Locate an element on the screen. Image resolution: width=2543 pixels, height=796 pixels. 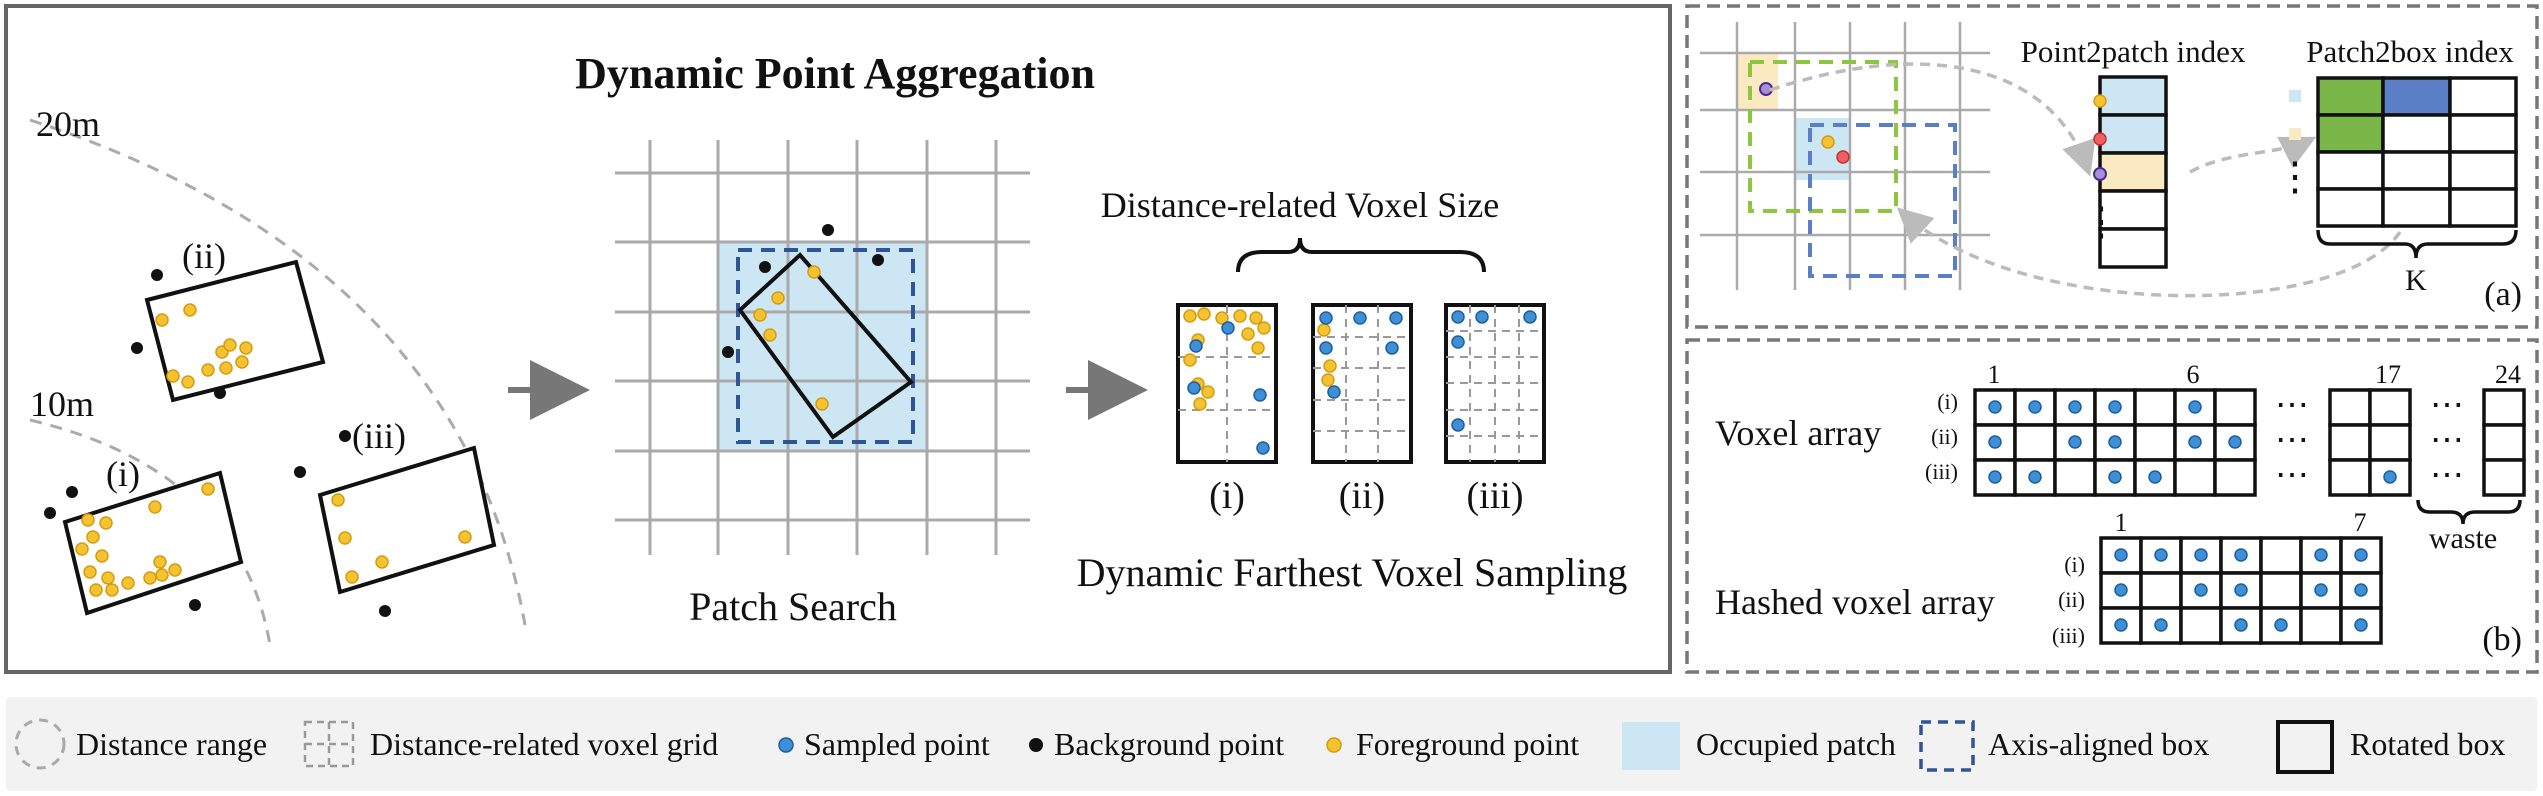
point2patch-label: Point2patch index is located at coordinates (2133, 51).